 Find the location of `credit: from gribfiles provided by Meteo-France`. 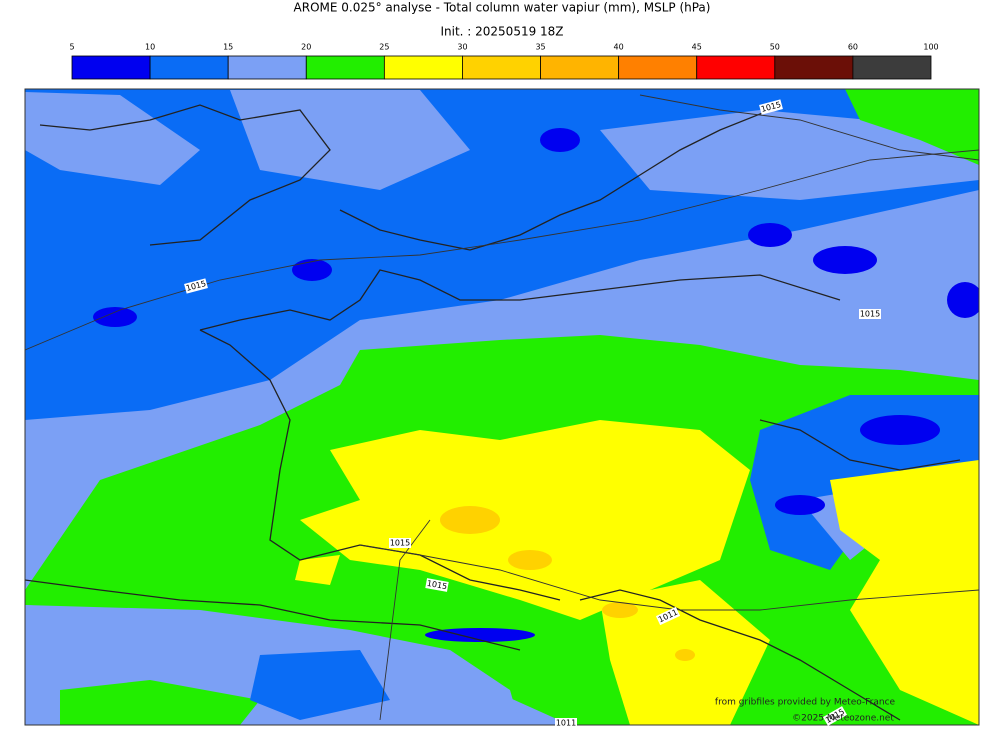

credit: from gribfiles provided by Meteo-France is located at coordinates (805, 703).